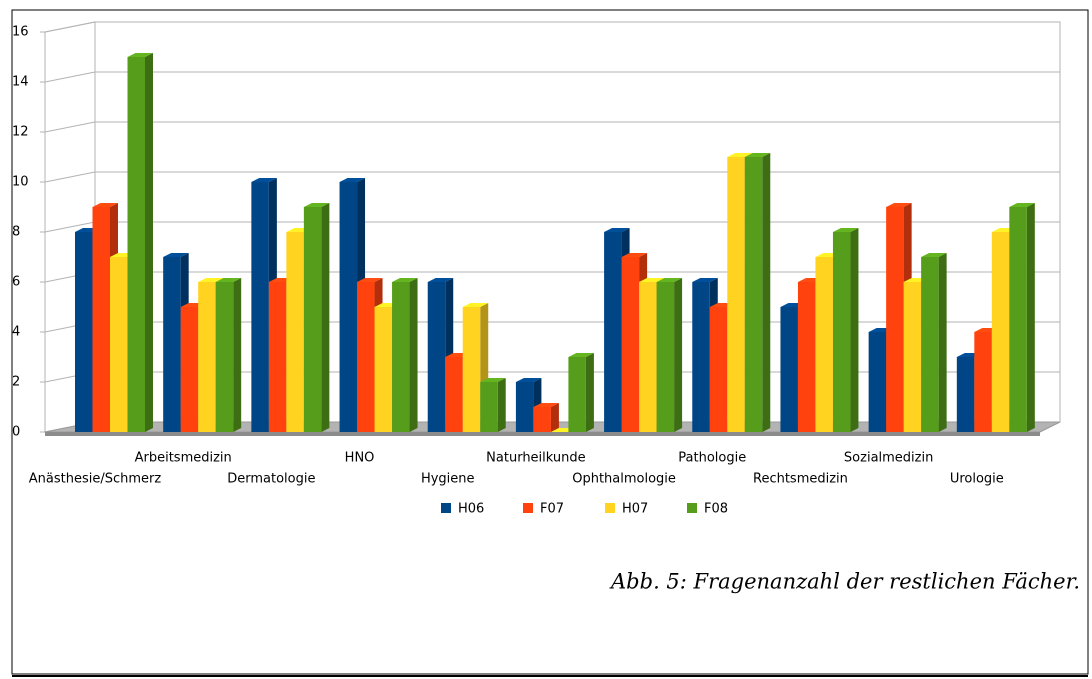 This screenshot has height=679, width=1092. I want to click on y-tick-label: 2, so click(16, 382).